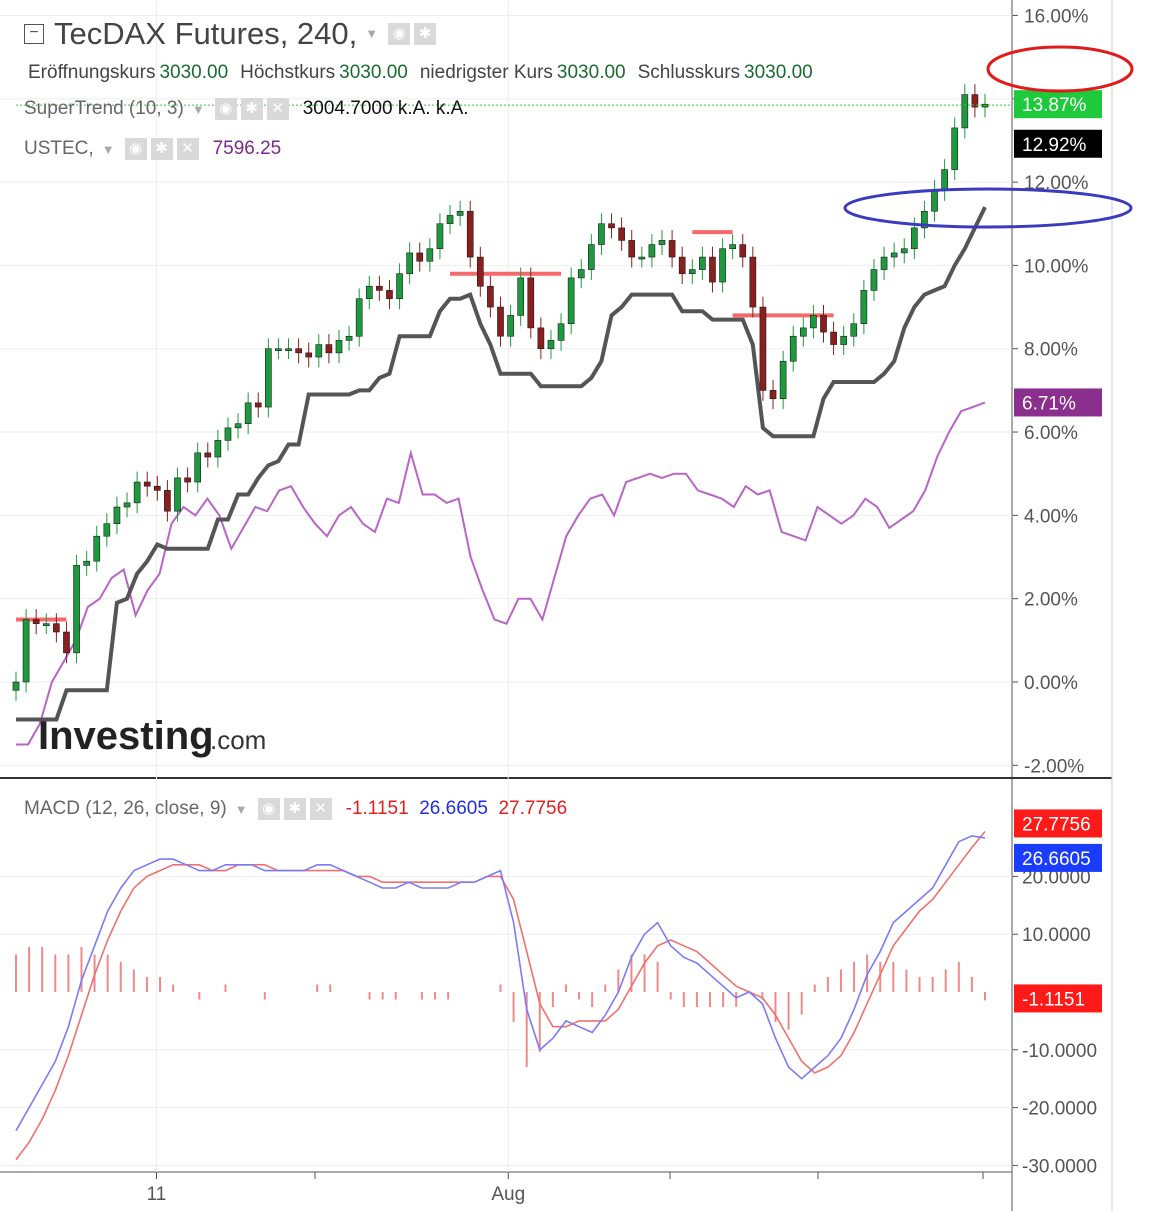 The image size is (1168, 1211). Describe the element at coordinates (152, 736) in the screenshot. I see `watermark: Investing .com` at that location.